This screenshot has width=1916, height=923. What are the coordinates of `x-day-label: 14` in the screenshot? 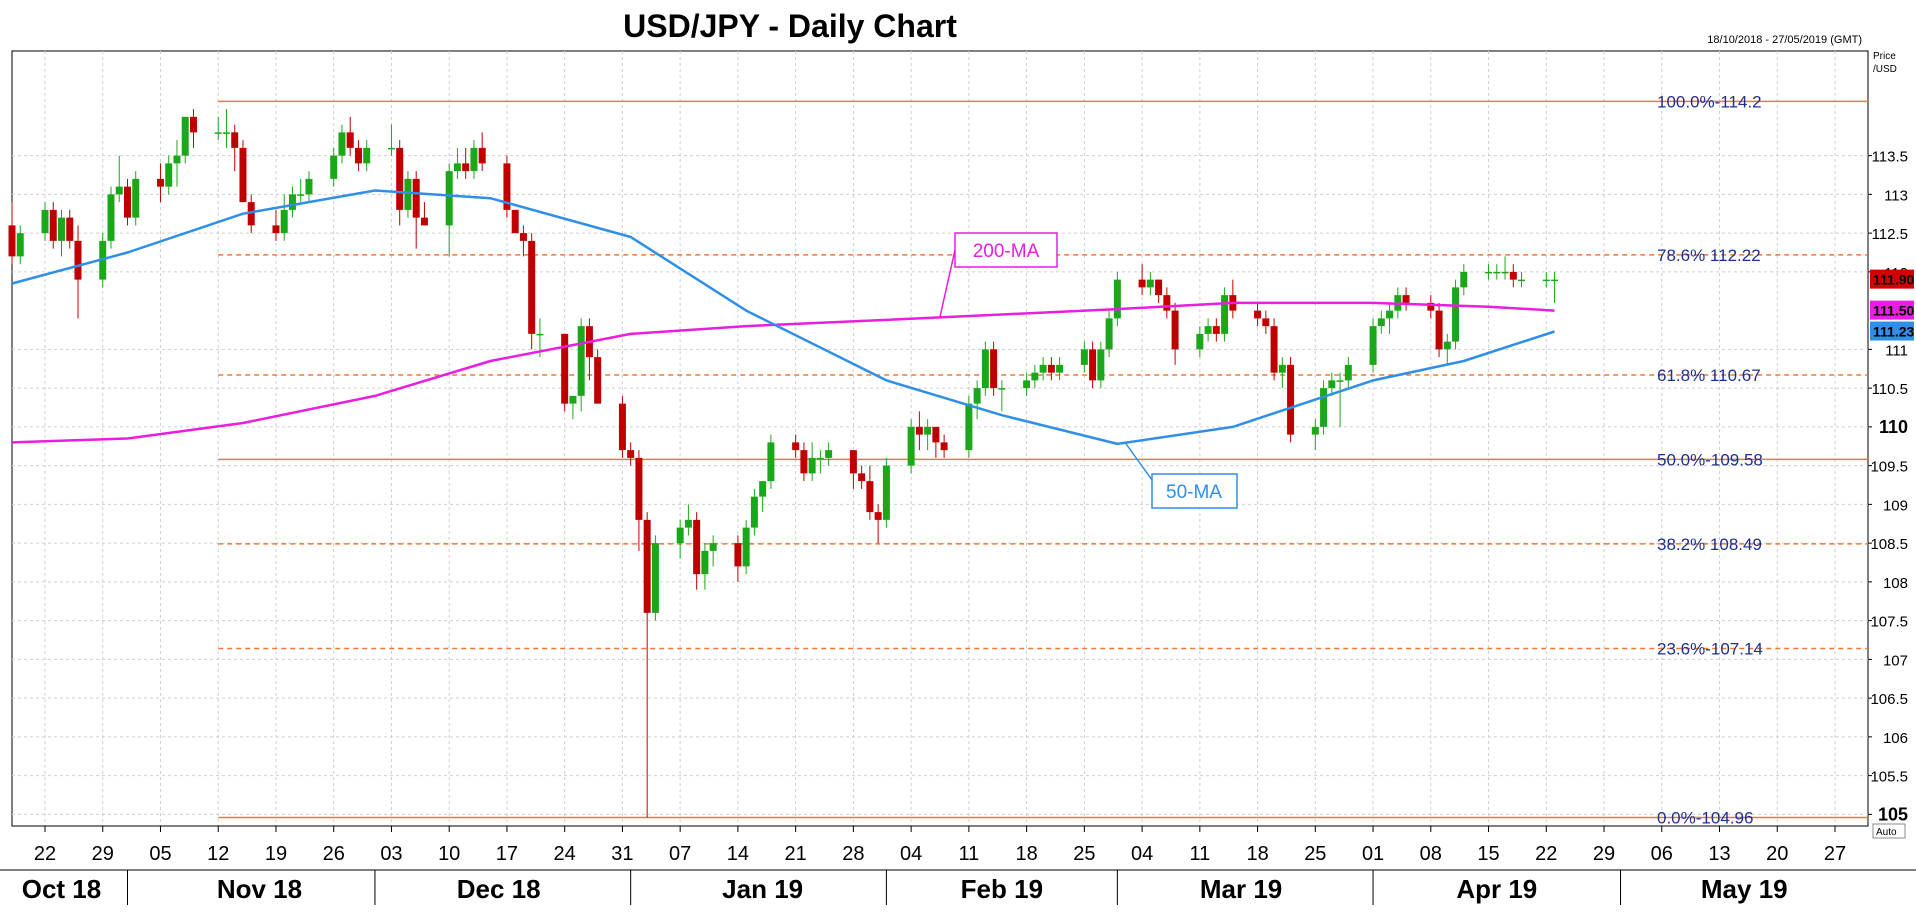 It's located at (738, 854).